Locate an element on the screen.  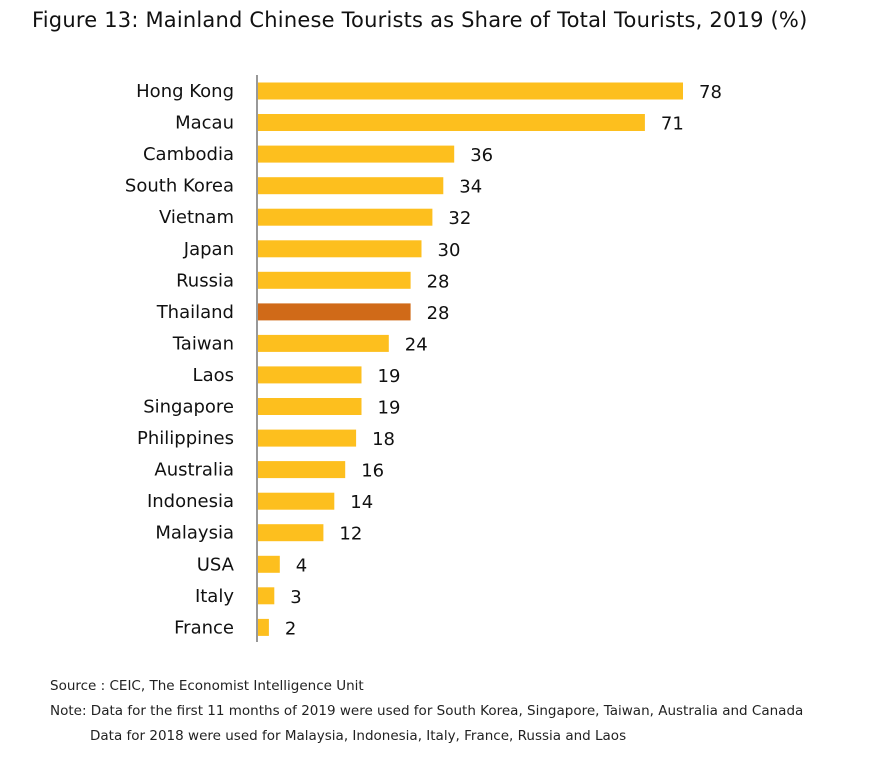
value-label: 32 is located at coordinates (459, 218).